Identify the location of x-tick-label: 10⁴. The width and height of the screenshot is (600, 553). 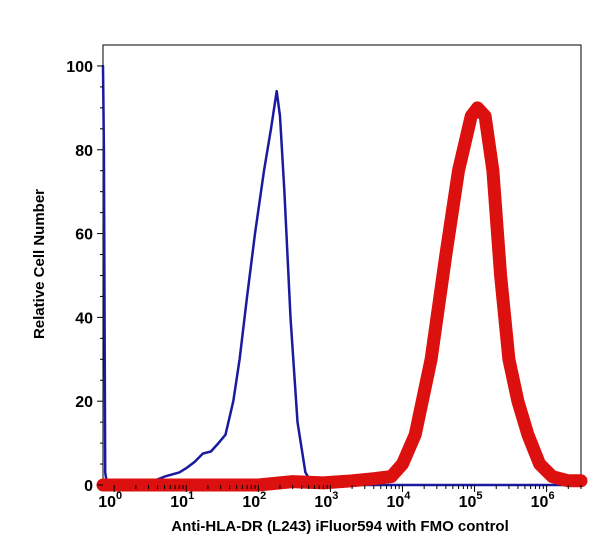
(399, 500).